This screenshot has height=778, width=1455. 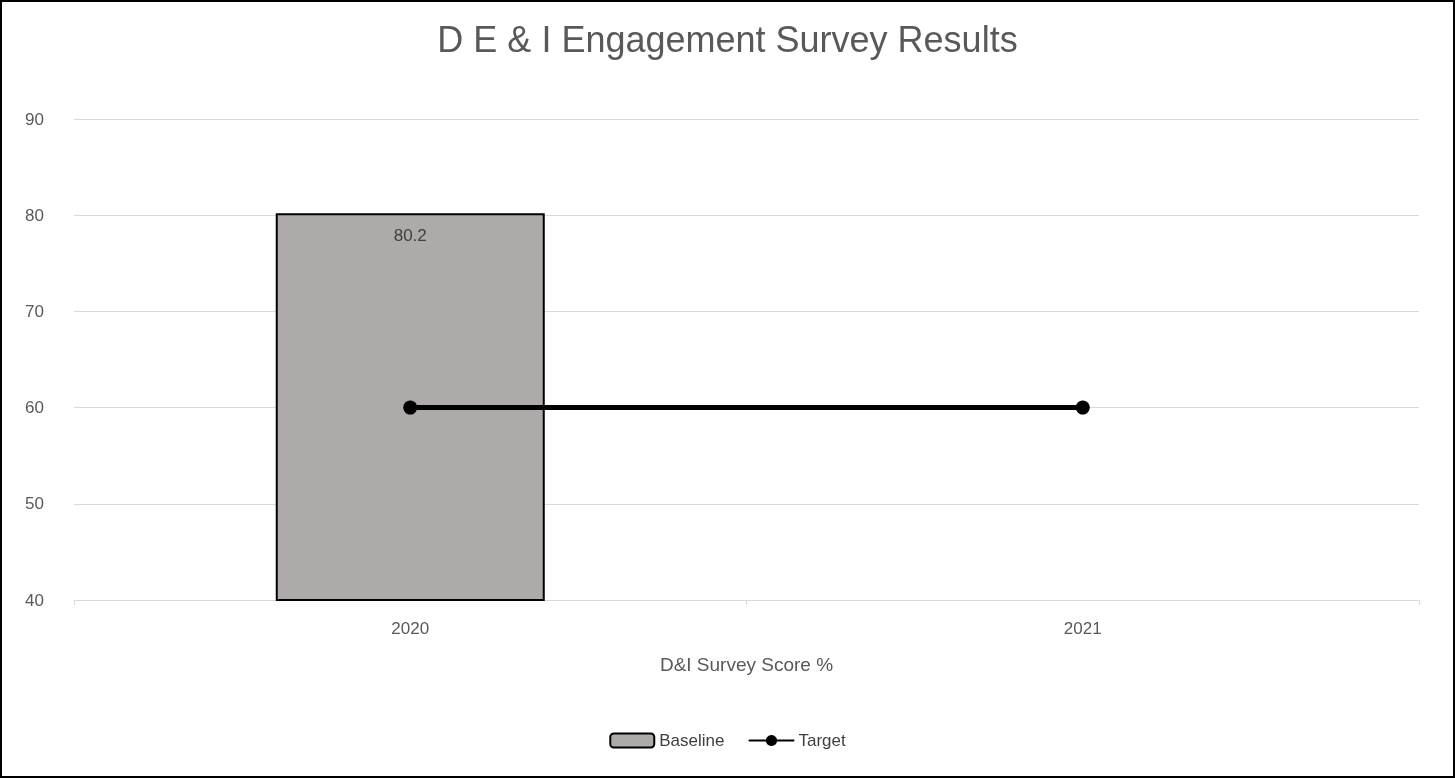 What do you see at coordinates (1082, 628) in the screenshot?
I see `x-tick-label: 2021` at bounding box center [1082, 628].